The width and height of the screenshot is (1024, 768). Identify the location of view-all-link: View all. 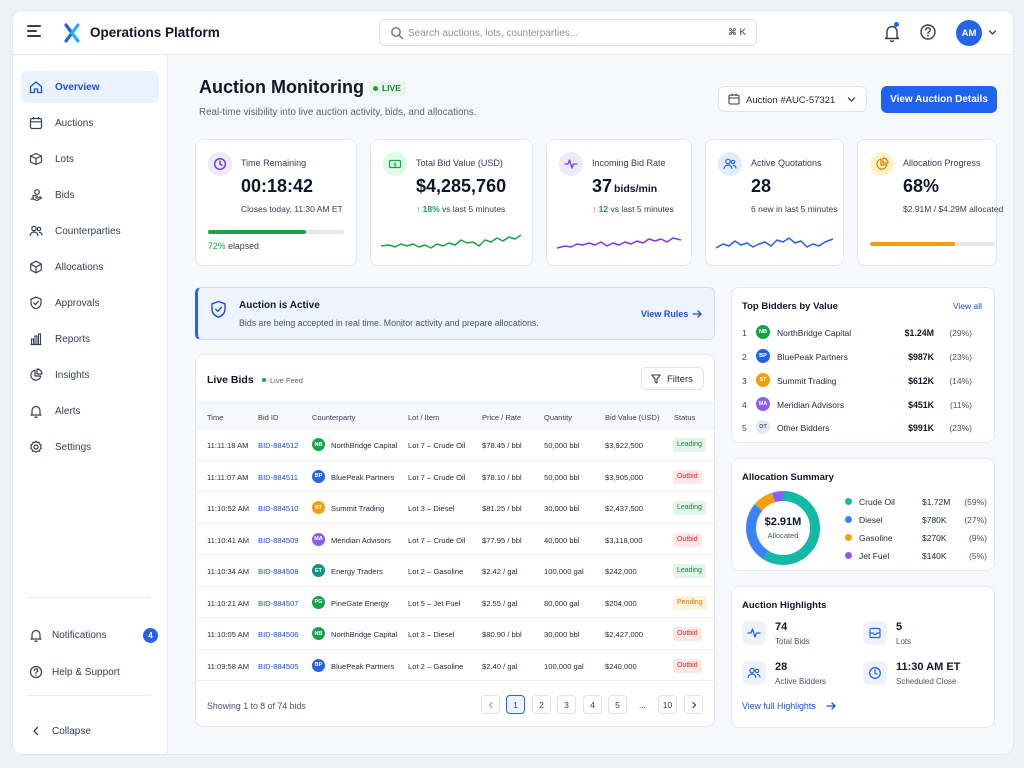
(967, 306).